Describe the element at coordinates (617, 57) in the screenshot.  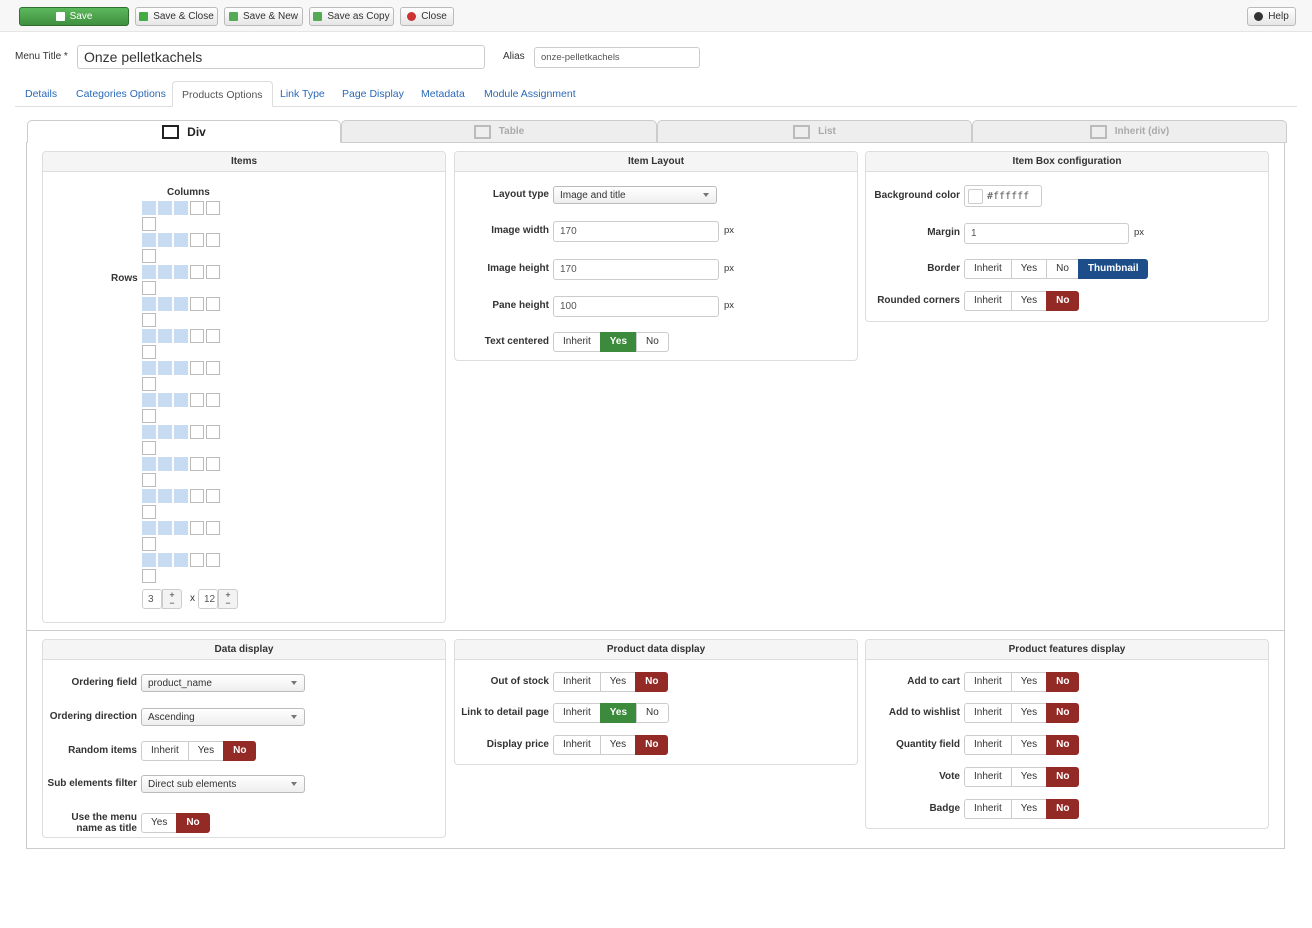
I see `alias-input: onze-pelletkachels` at that location.